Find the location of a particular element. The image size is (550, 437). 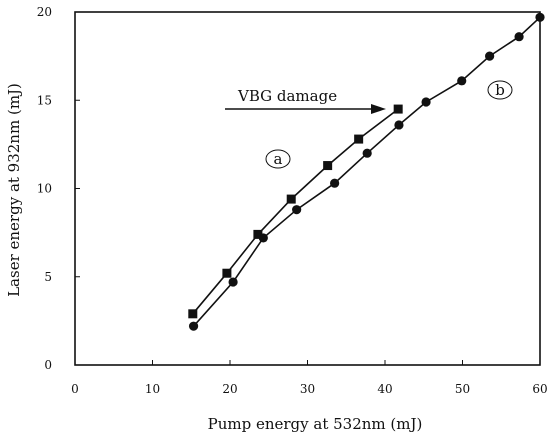

y-tick-label: 15 is located at coordinates (44, 100).